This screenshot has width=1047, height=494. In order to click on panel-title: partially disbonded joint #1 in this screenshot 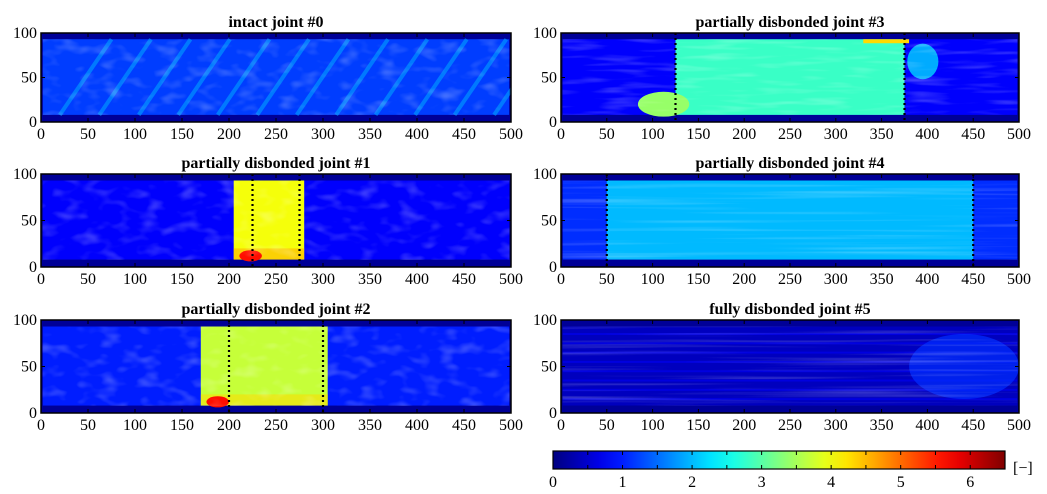, I will do `click(276, 163)`.